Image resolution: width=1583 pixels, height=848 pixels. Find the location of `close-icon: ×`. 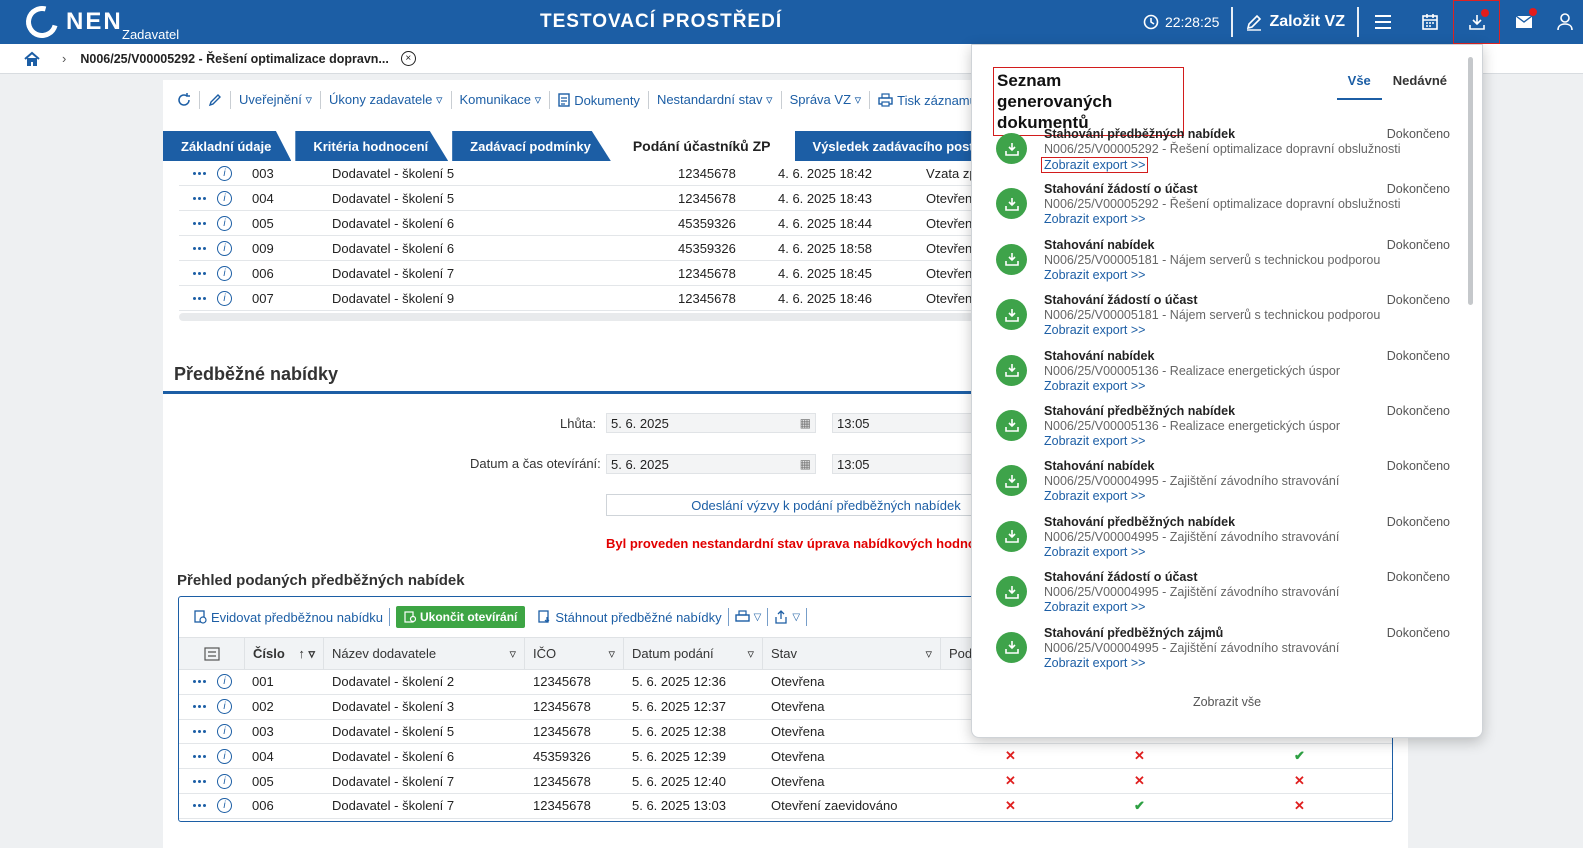

close-icon: × is located at coordinates (408, 58).